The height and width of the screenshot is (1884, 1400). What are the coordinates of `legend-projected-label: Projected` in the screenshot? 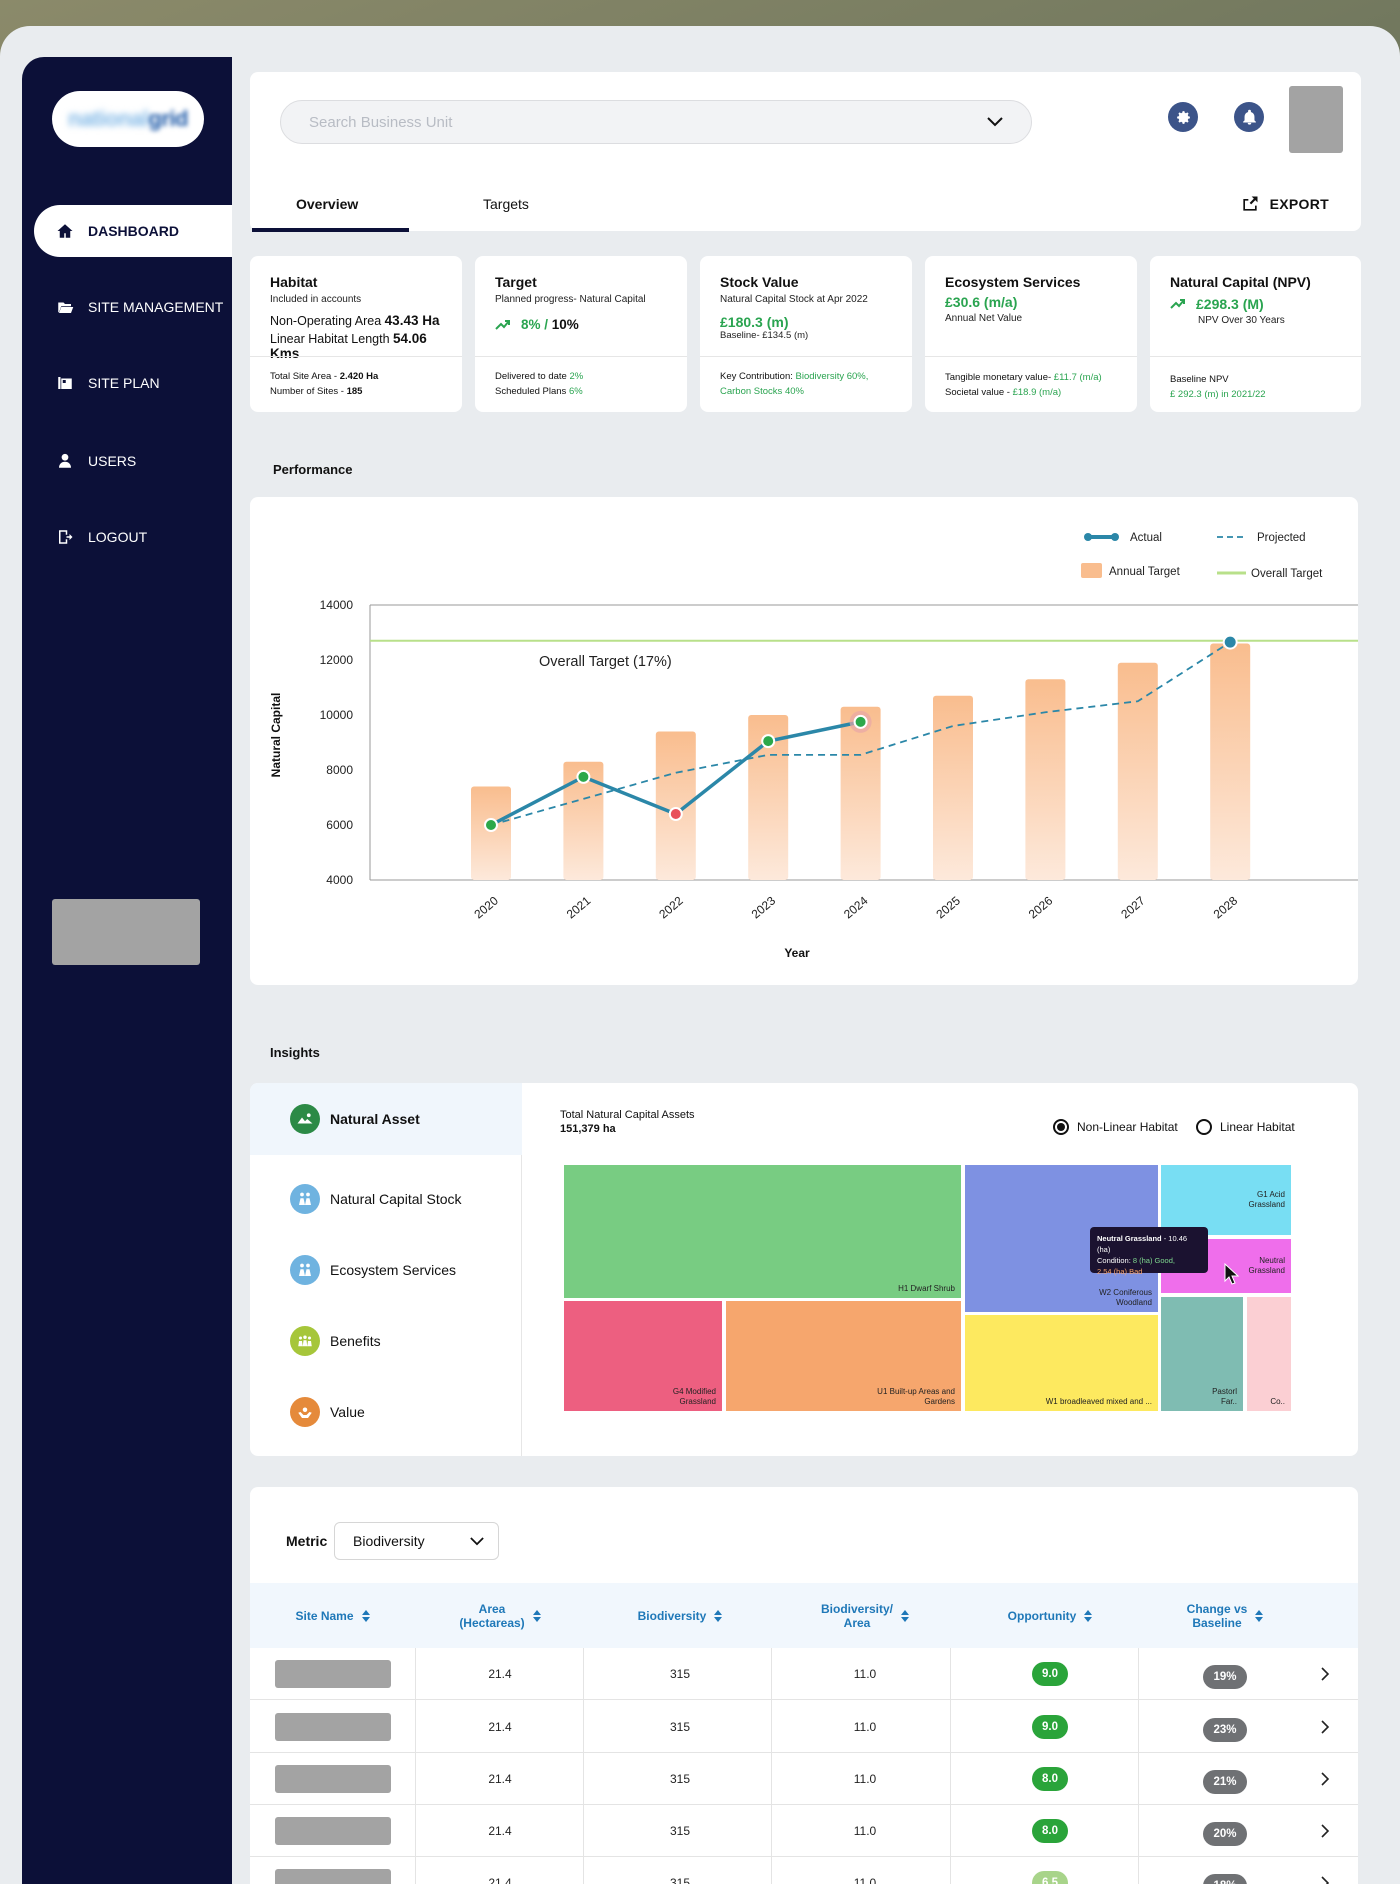 It's located at (1281, 538).